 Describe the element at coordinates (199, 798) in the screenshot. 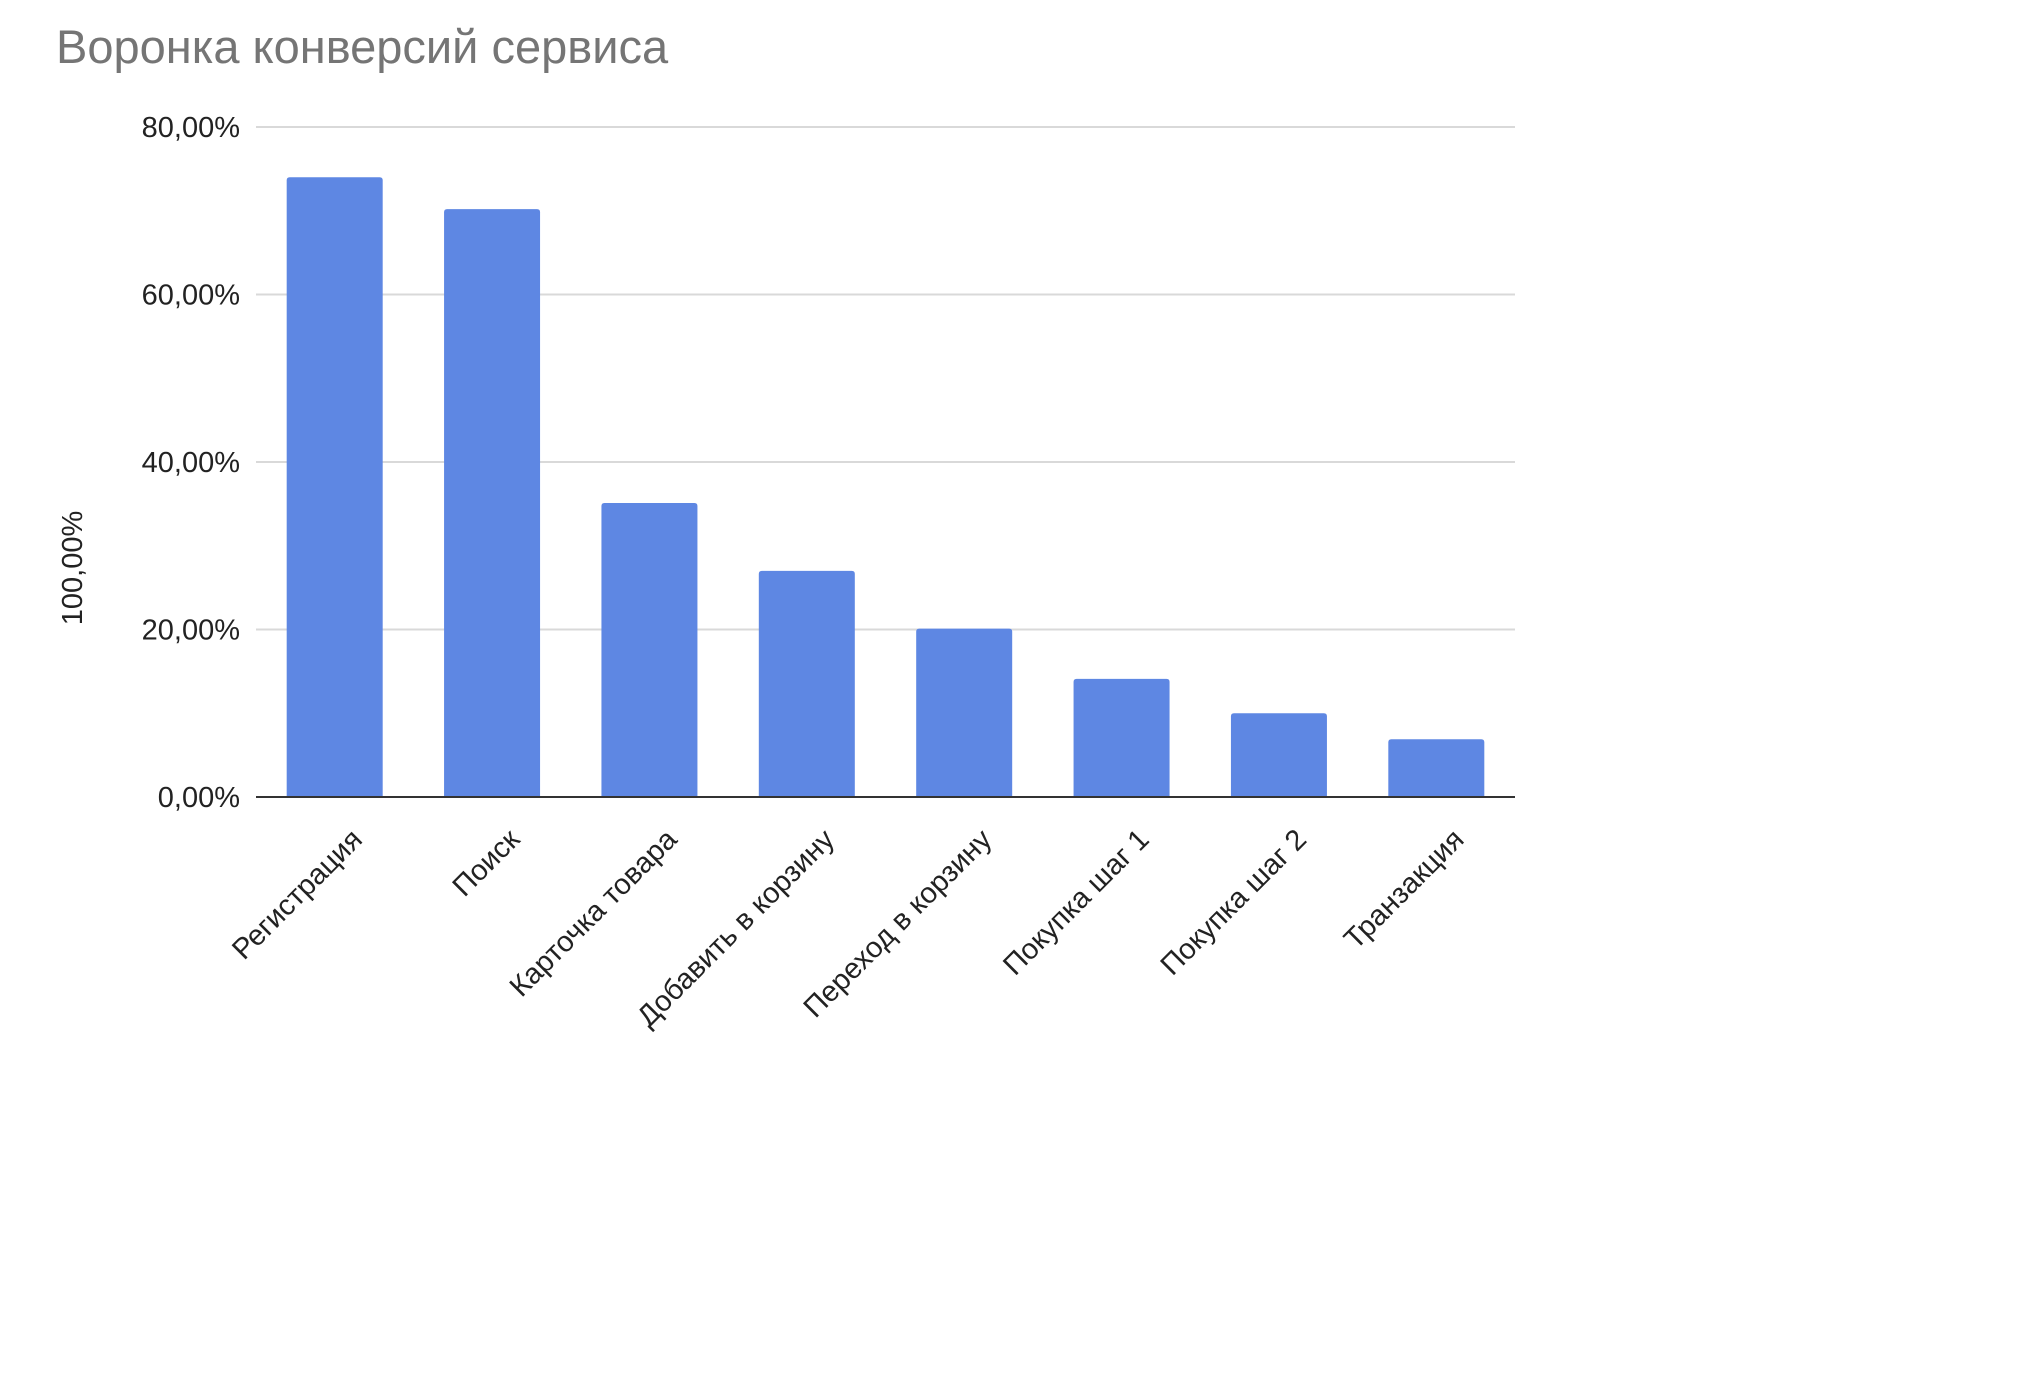

I see `y-tick-label: 0,00%` at that location.